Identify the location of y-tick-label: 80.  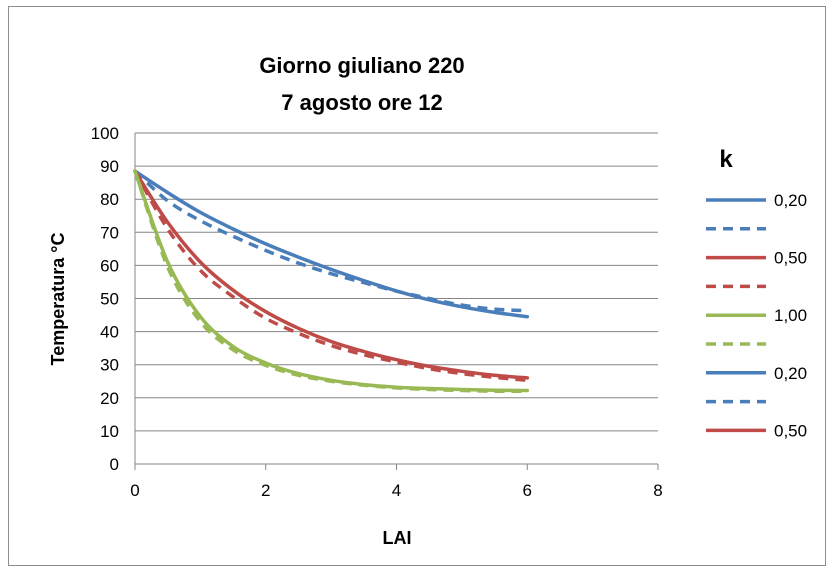
(109, 199).